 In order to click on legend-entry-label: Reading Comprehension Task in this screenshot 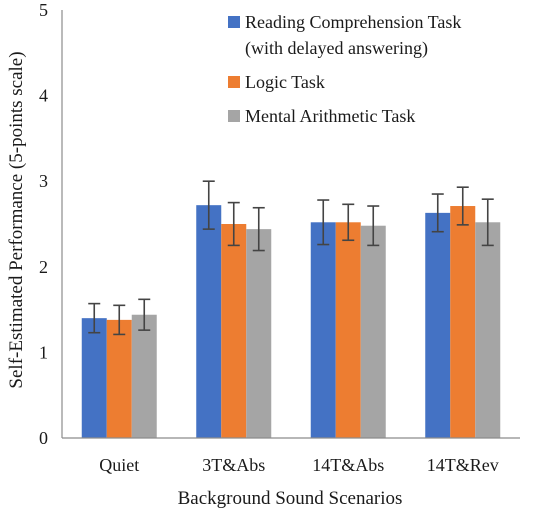, I will do `click(353, 22)`.